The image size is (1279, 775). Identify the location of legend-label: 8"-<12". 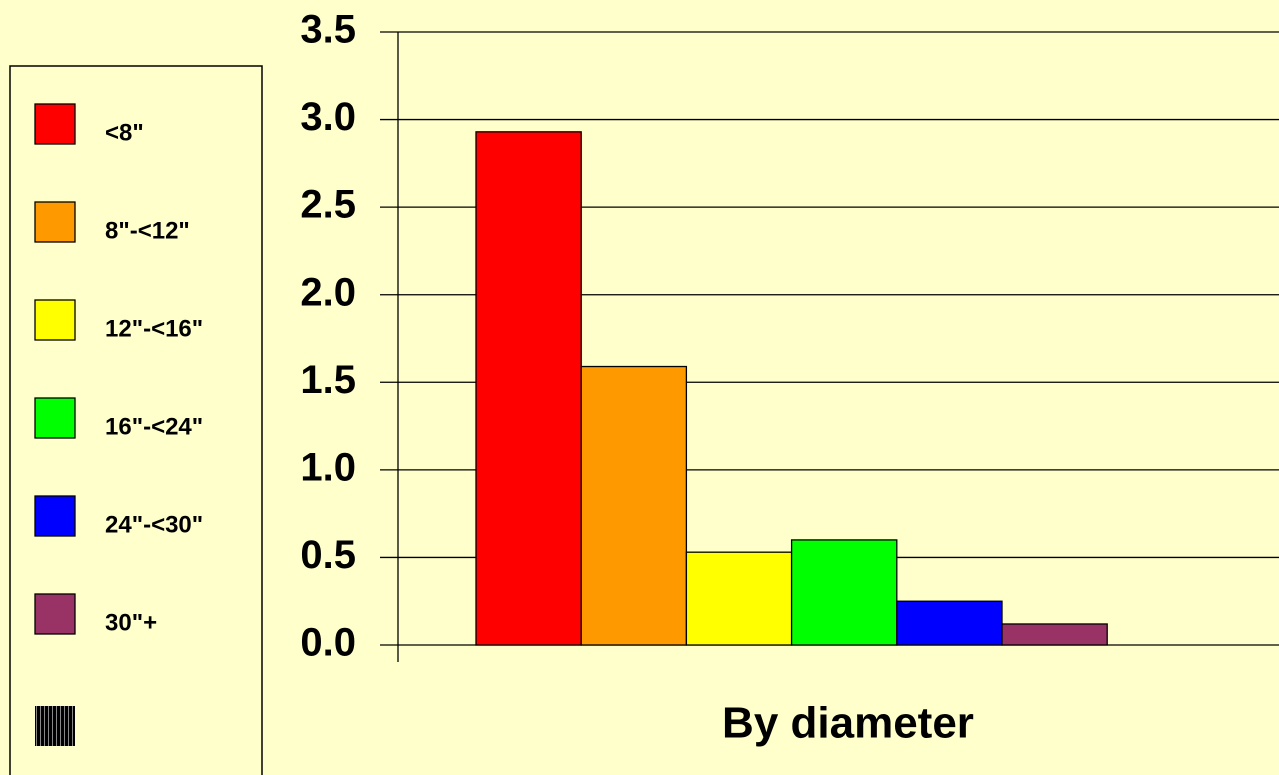
(147, 230).